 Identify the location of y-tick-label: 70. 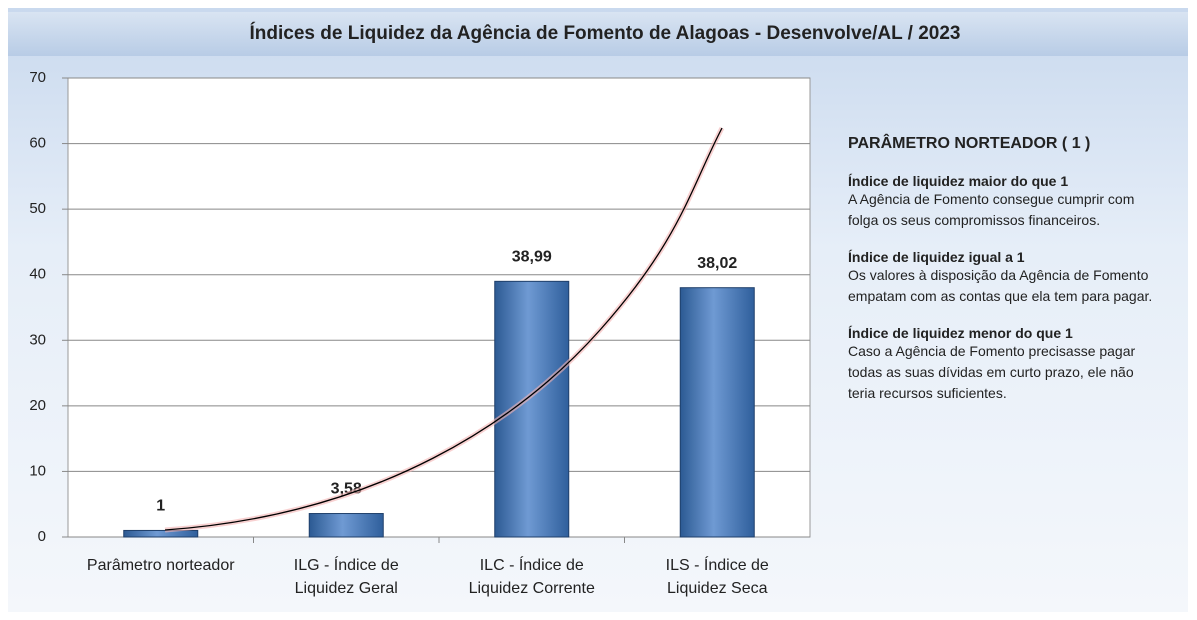
(37, 77).